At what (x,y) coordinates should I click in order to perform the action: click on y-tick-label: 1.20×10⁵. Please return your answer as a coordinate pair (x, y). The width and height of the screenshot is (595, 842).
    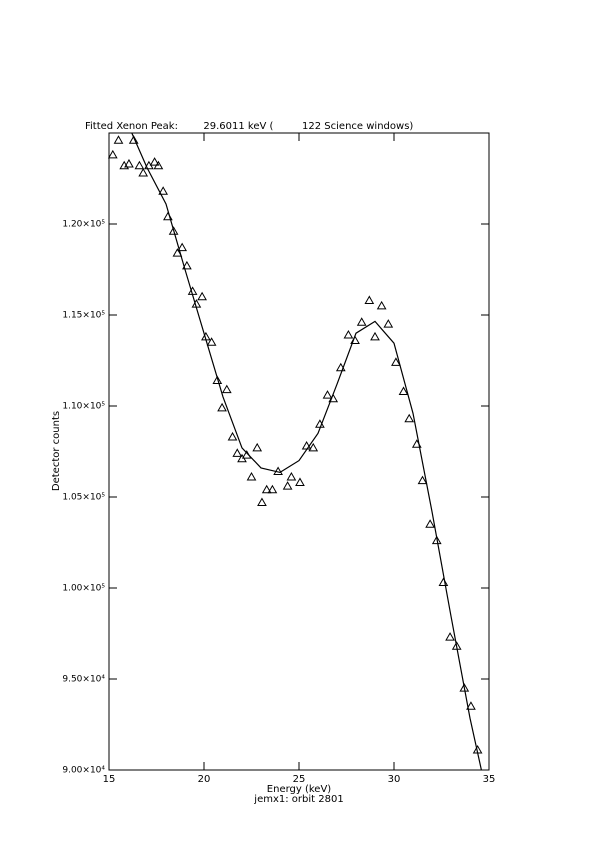
    Looking at the image, I should click on (83, 225).